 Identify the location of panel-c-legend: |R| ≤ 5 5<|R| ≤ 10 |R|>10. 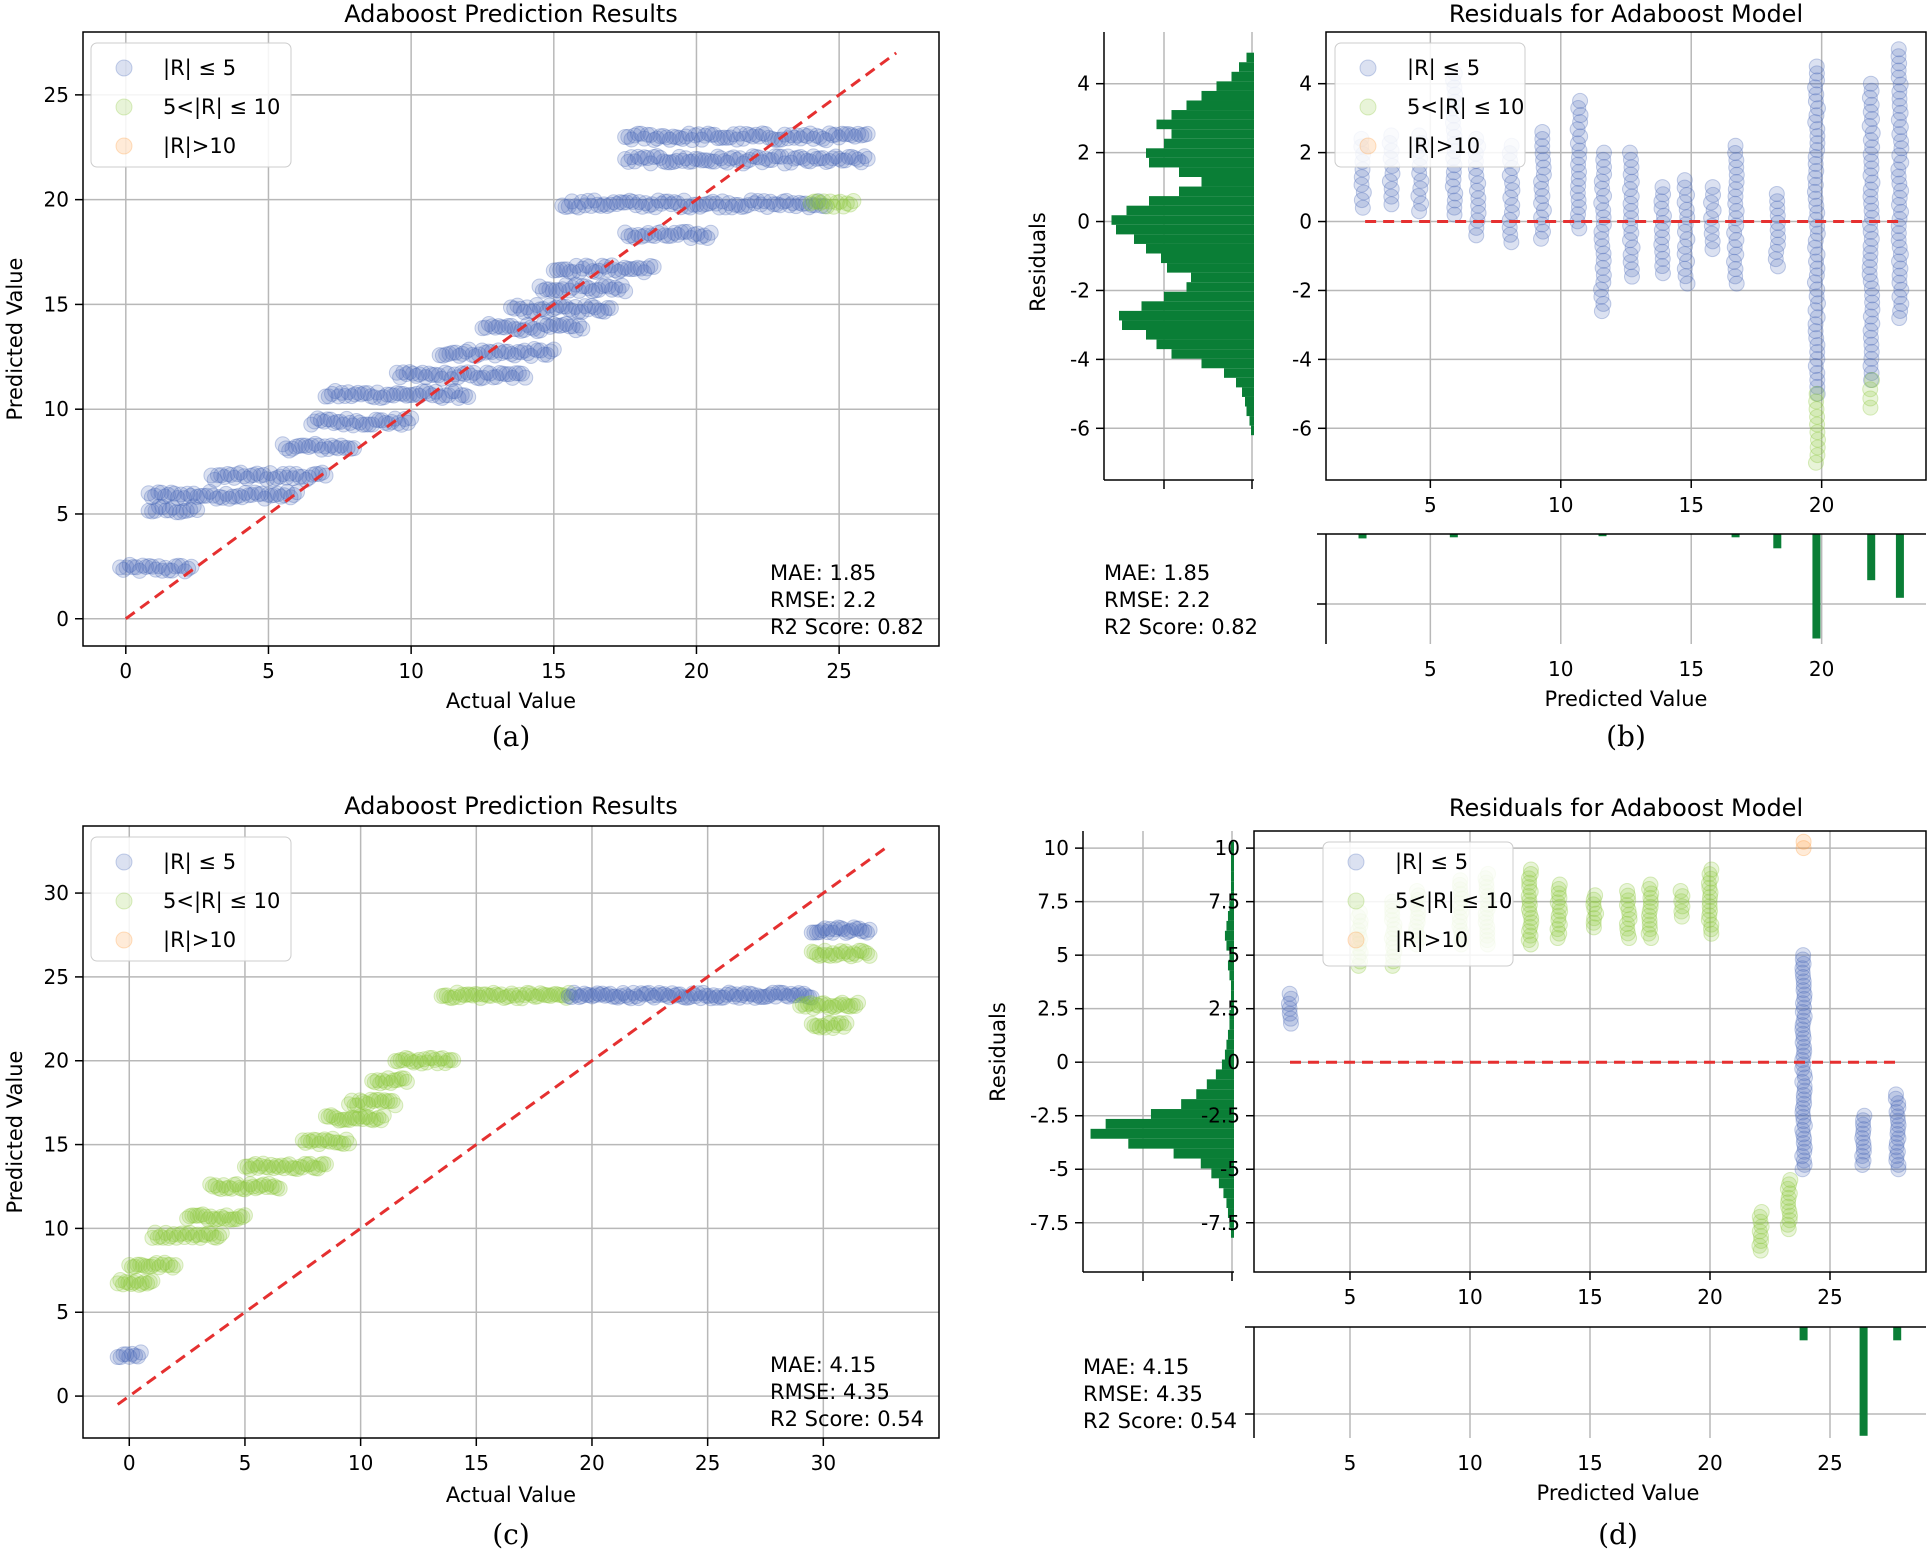
(191, 899).